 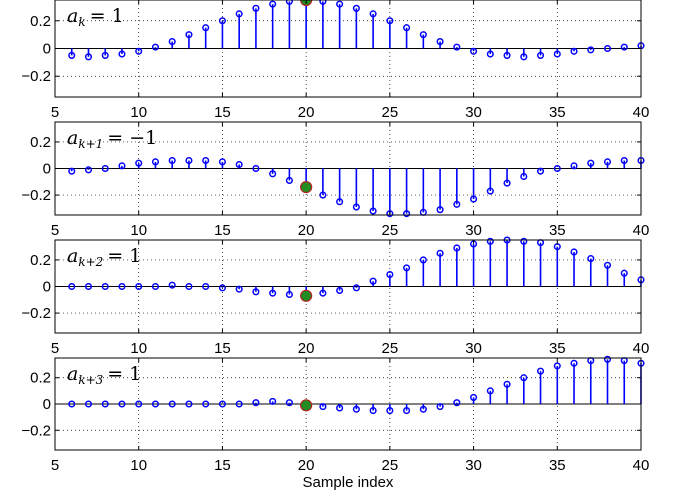 What do you see at coordinates (55, 348) in the screenshot?
I see `x-tick-label: 5` at bounding box center [55, 348].